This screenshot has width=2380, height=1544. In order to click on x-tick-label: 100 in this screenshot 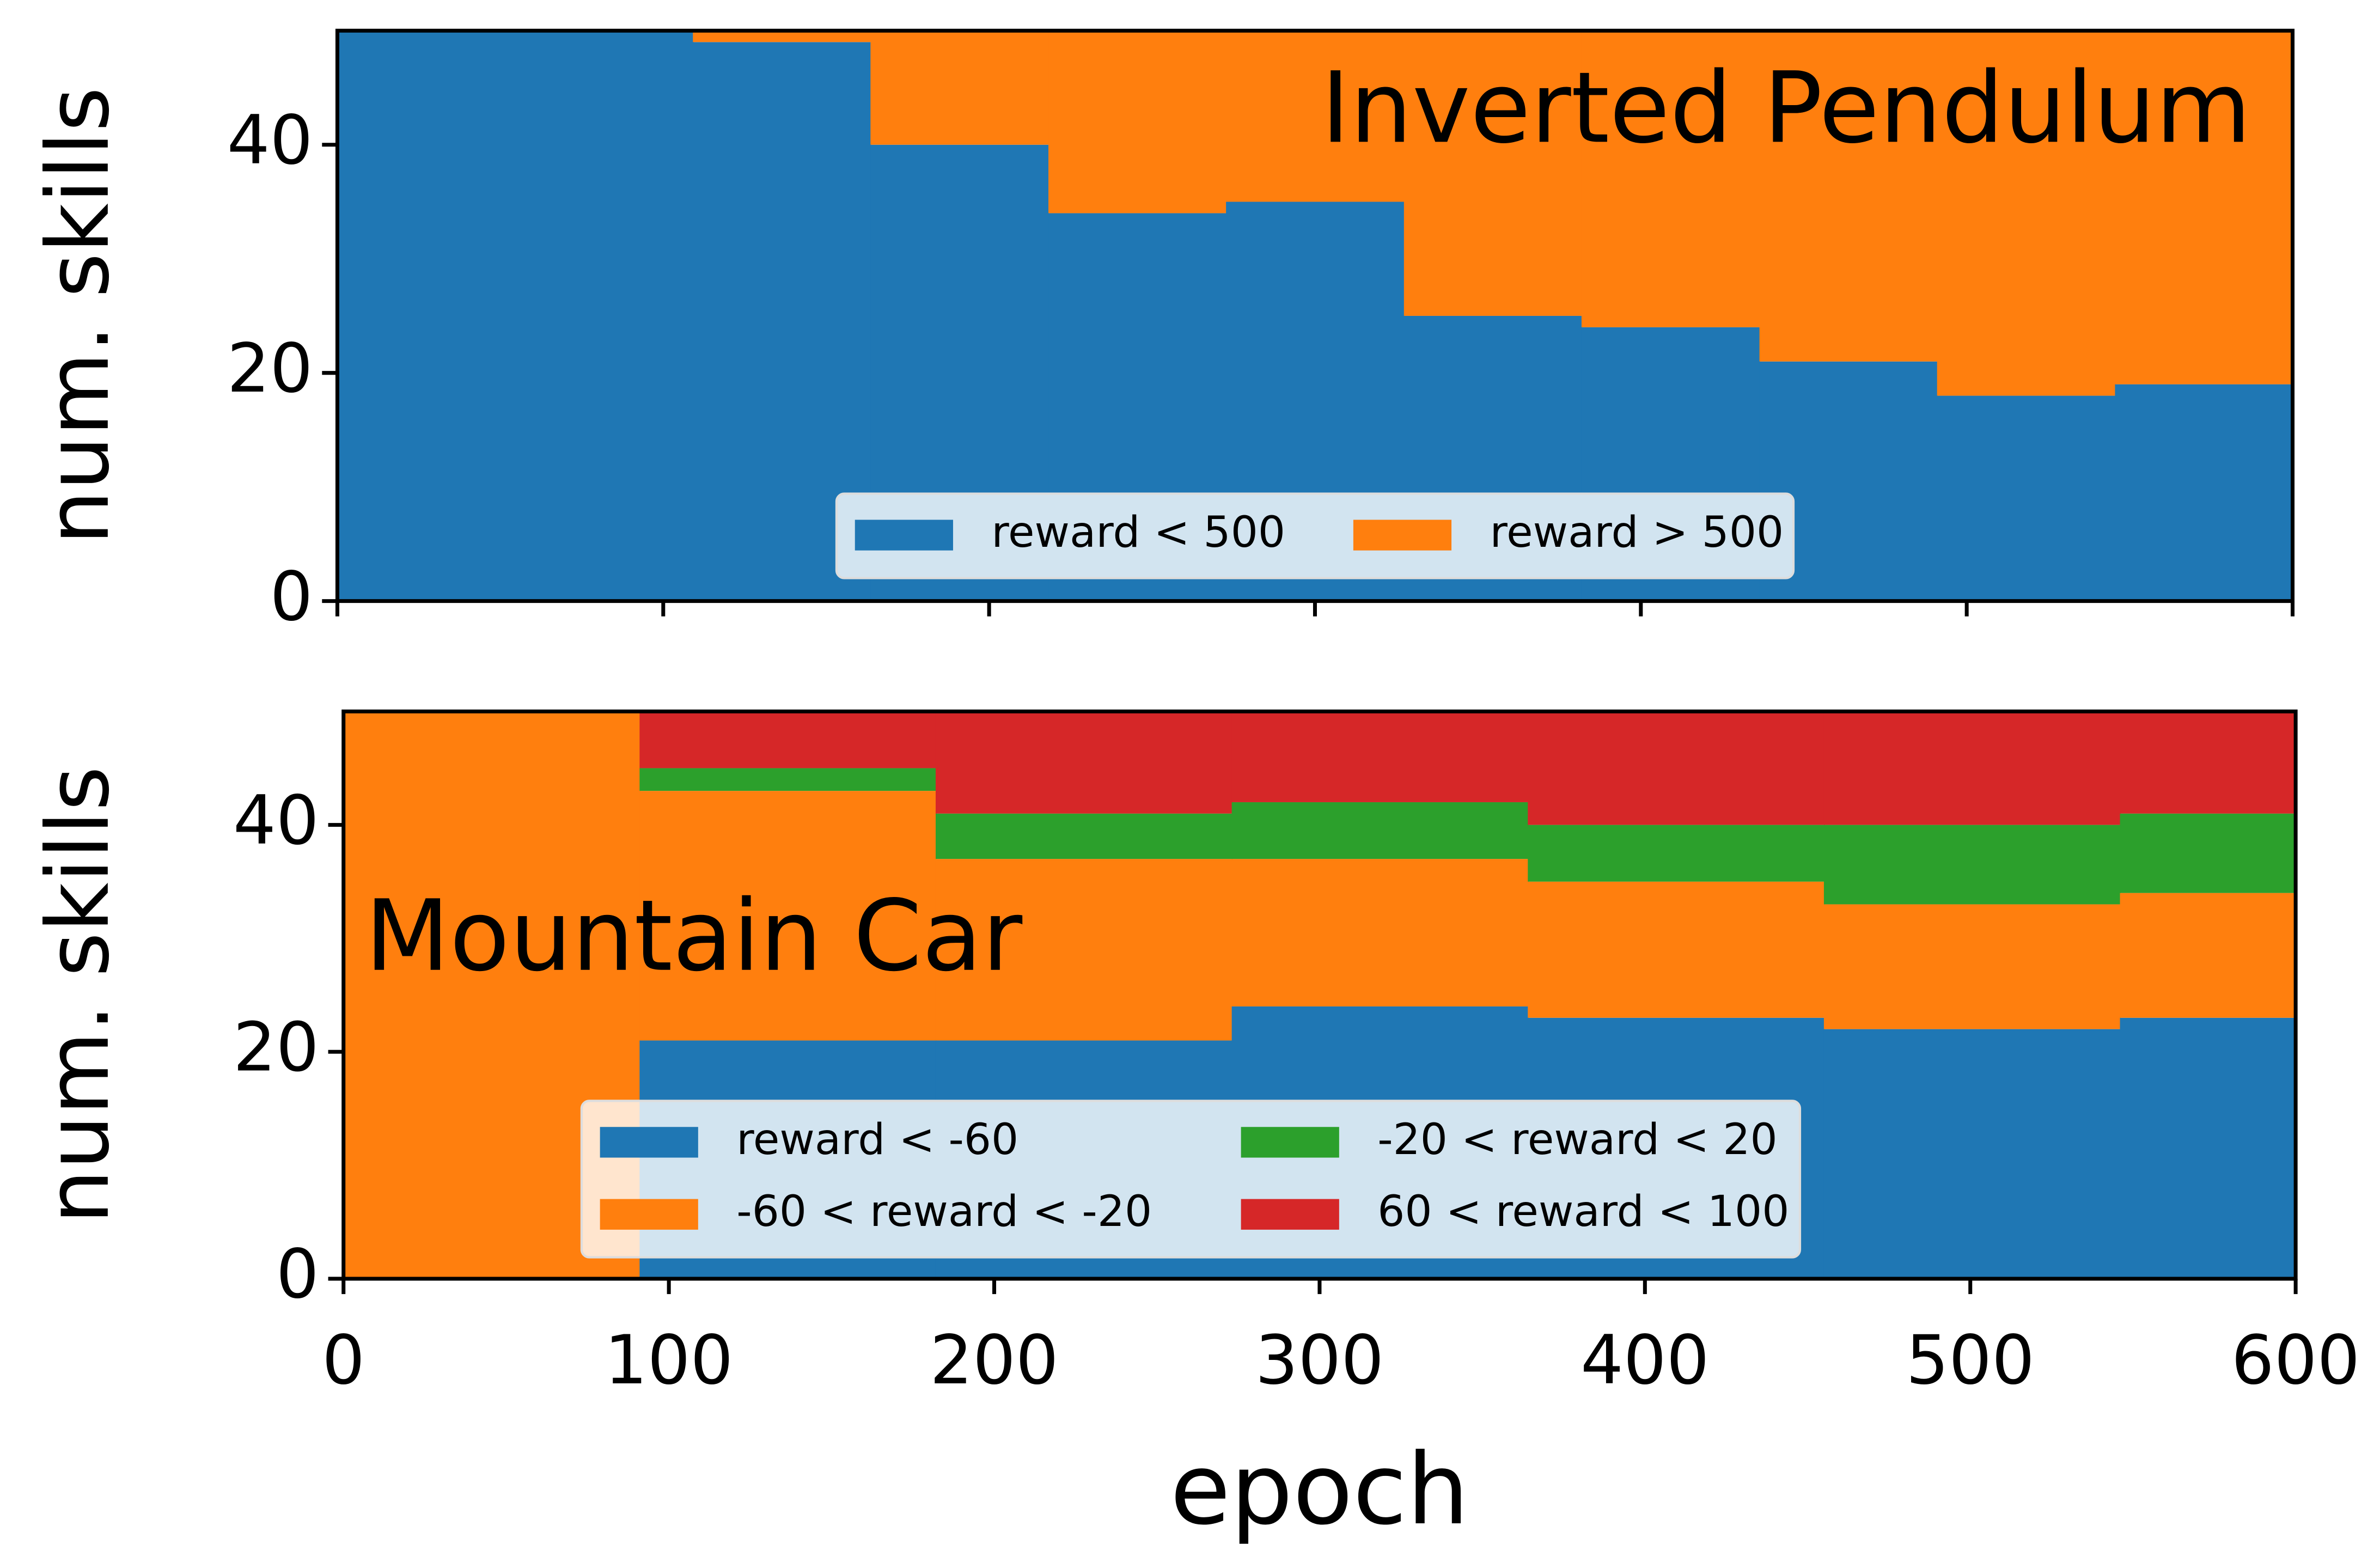, I will do `click(669, 1361)`.